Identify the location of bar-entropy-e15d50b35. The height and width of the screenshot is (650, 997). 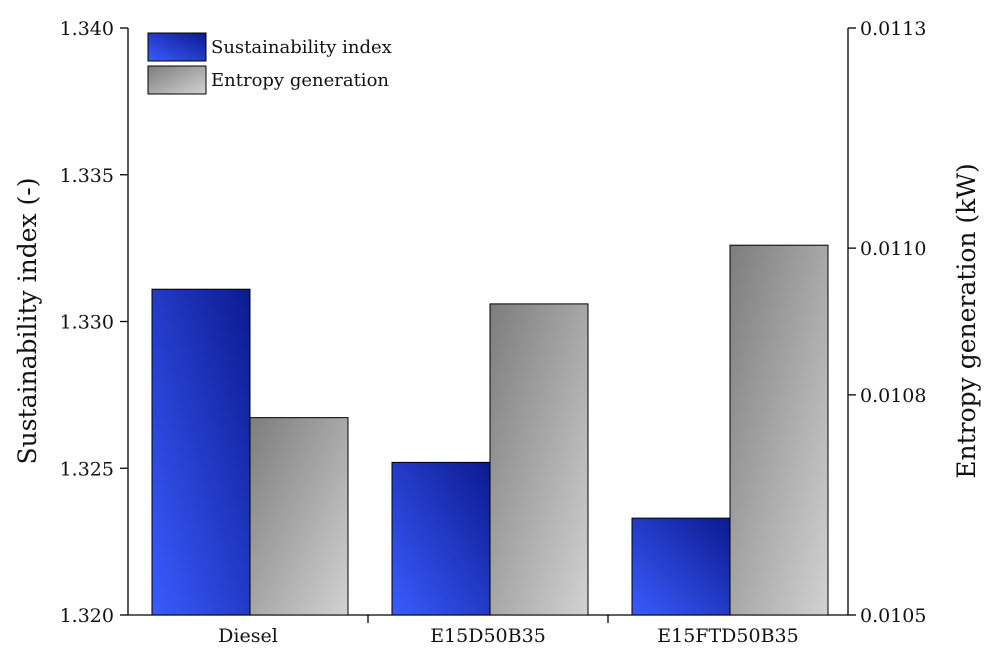
(539, 459).